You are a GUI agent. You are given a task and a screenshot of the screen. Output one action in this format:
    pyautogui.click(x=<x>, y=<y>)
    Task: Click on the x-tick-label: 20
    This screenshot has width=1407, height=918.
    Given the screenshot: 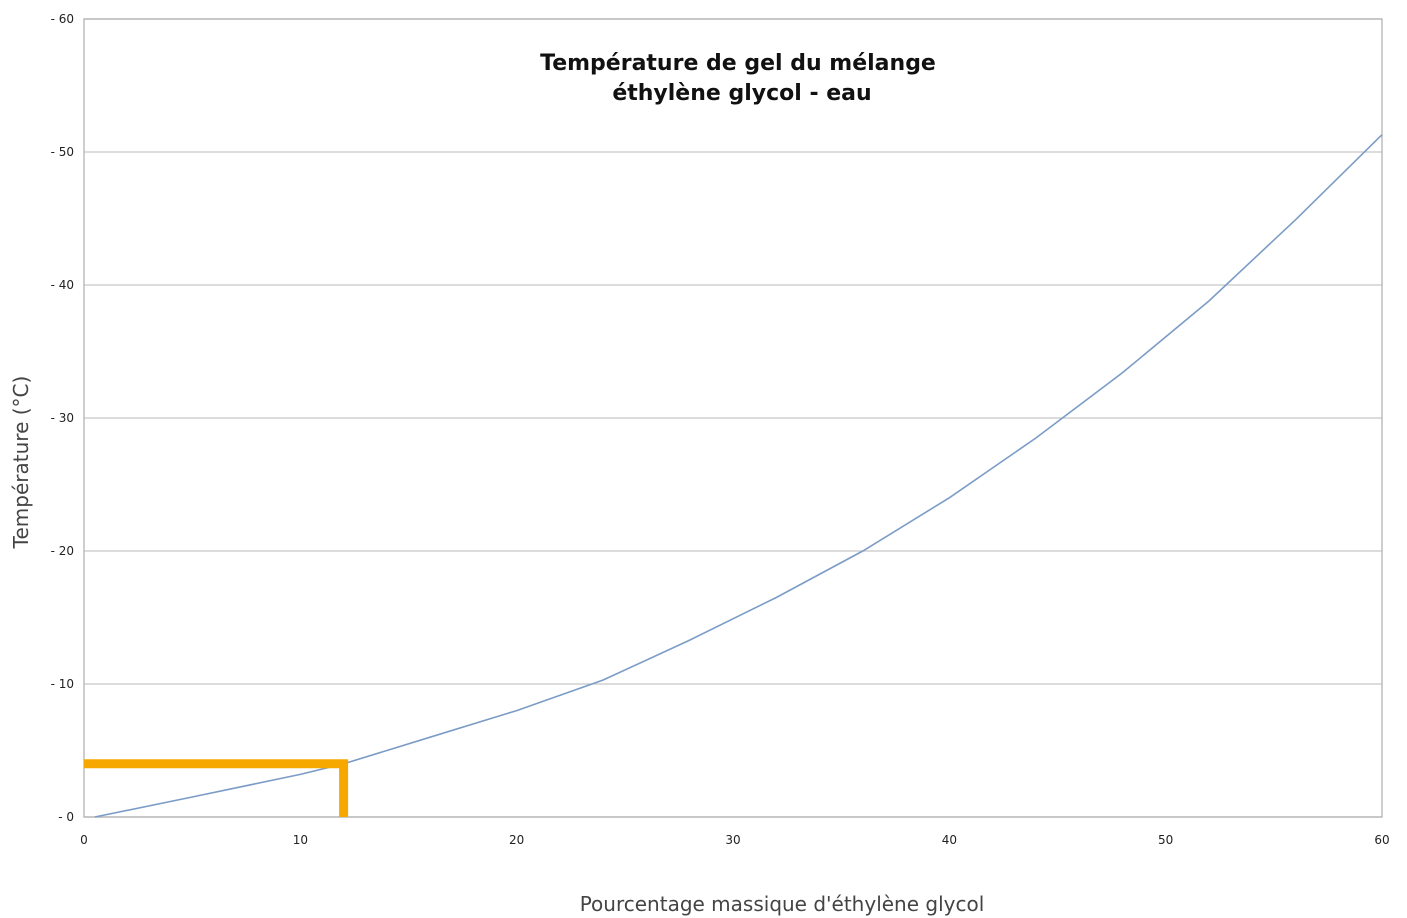 What is the action you would take?
    pyautogui.click(x=516, y=840)
    